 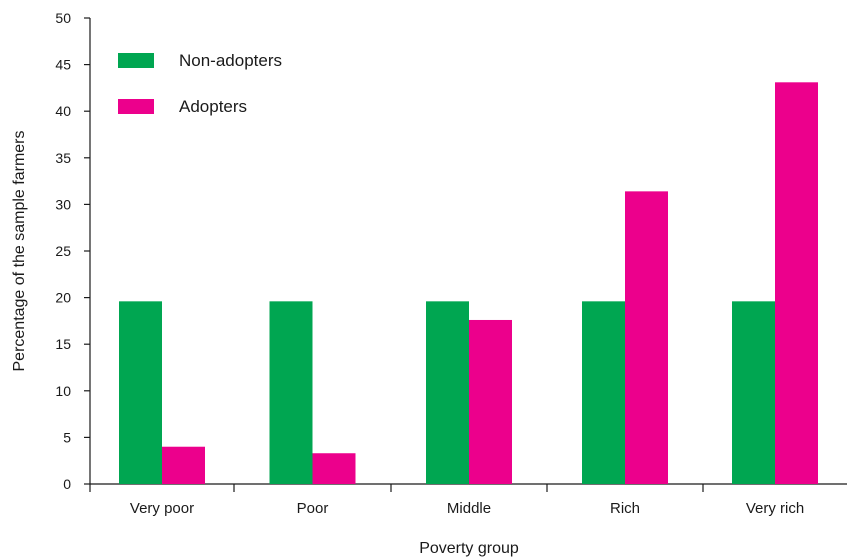 What do you see at coordinates (230, 60) in the screenshot?
I see `legend-label: Non-adopters` at bounding box center [230, 60].